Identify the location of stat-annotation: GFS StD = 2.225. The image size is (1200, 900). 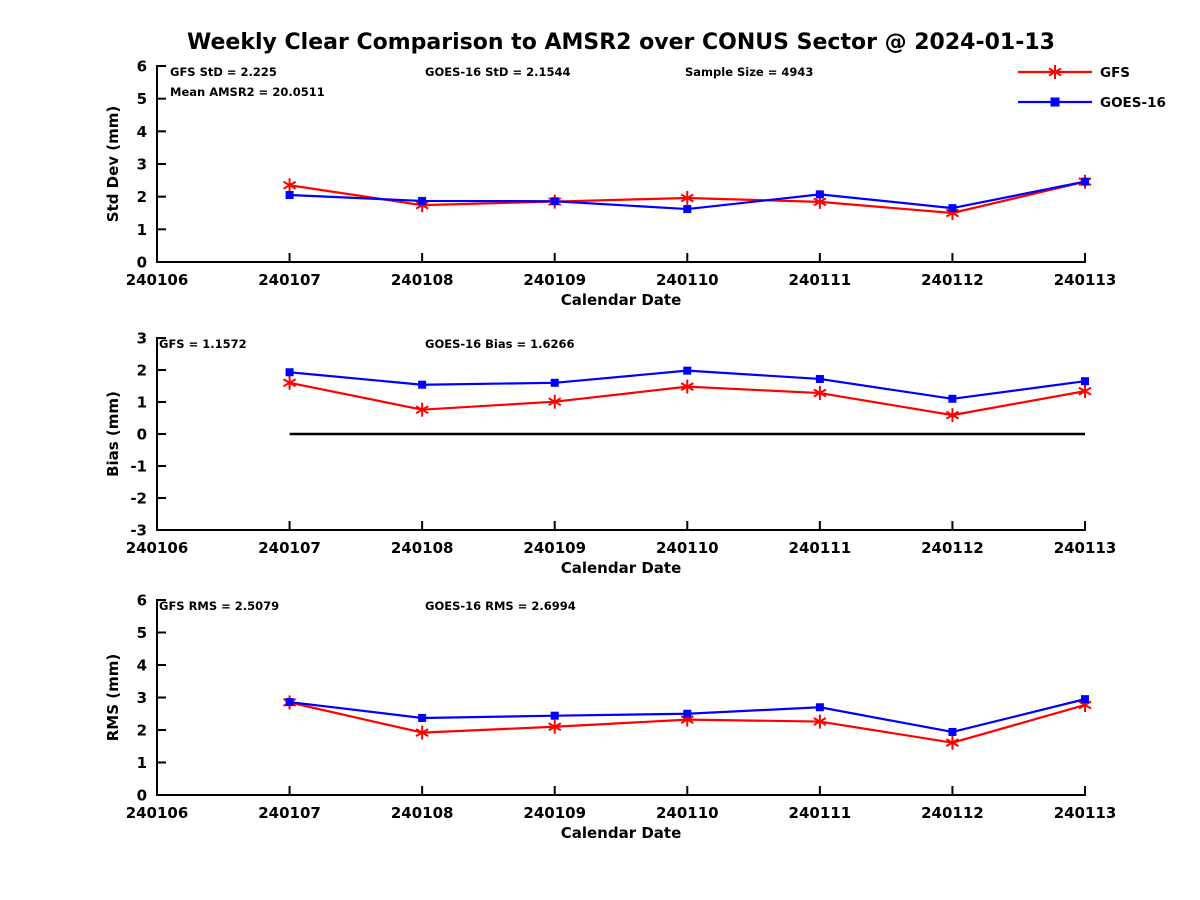
(223, 72).